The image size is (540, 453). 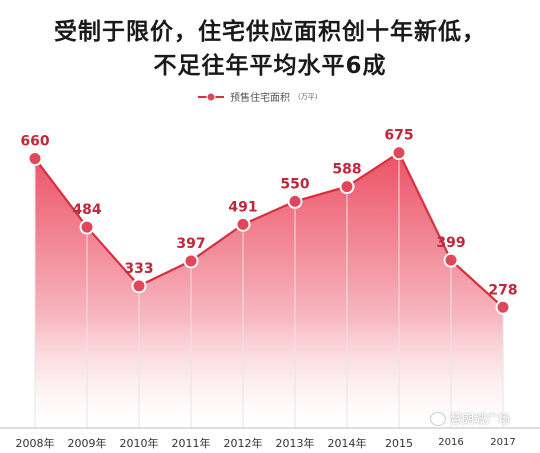 I want to click on x-tick-label: 2012年, so click(x=243, y=443).